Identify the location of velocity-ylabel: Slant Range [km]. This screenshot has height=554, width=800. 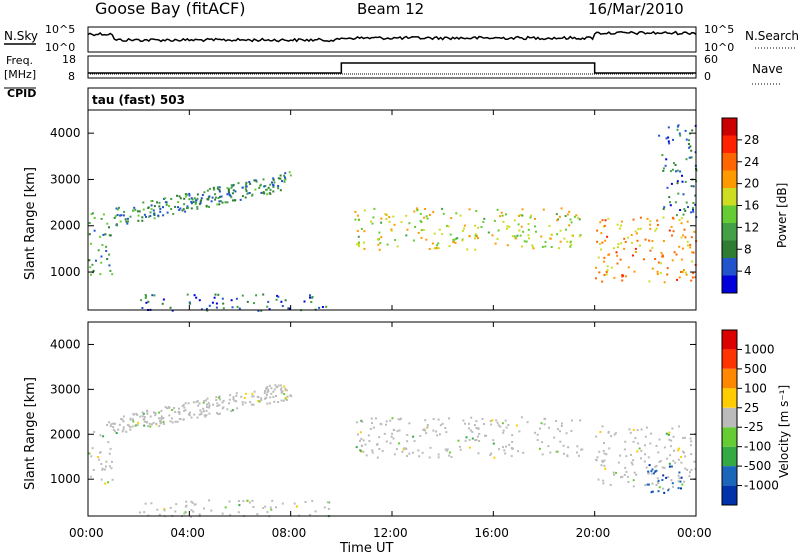
(30, 433).